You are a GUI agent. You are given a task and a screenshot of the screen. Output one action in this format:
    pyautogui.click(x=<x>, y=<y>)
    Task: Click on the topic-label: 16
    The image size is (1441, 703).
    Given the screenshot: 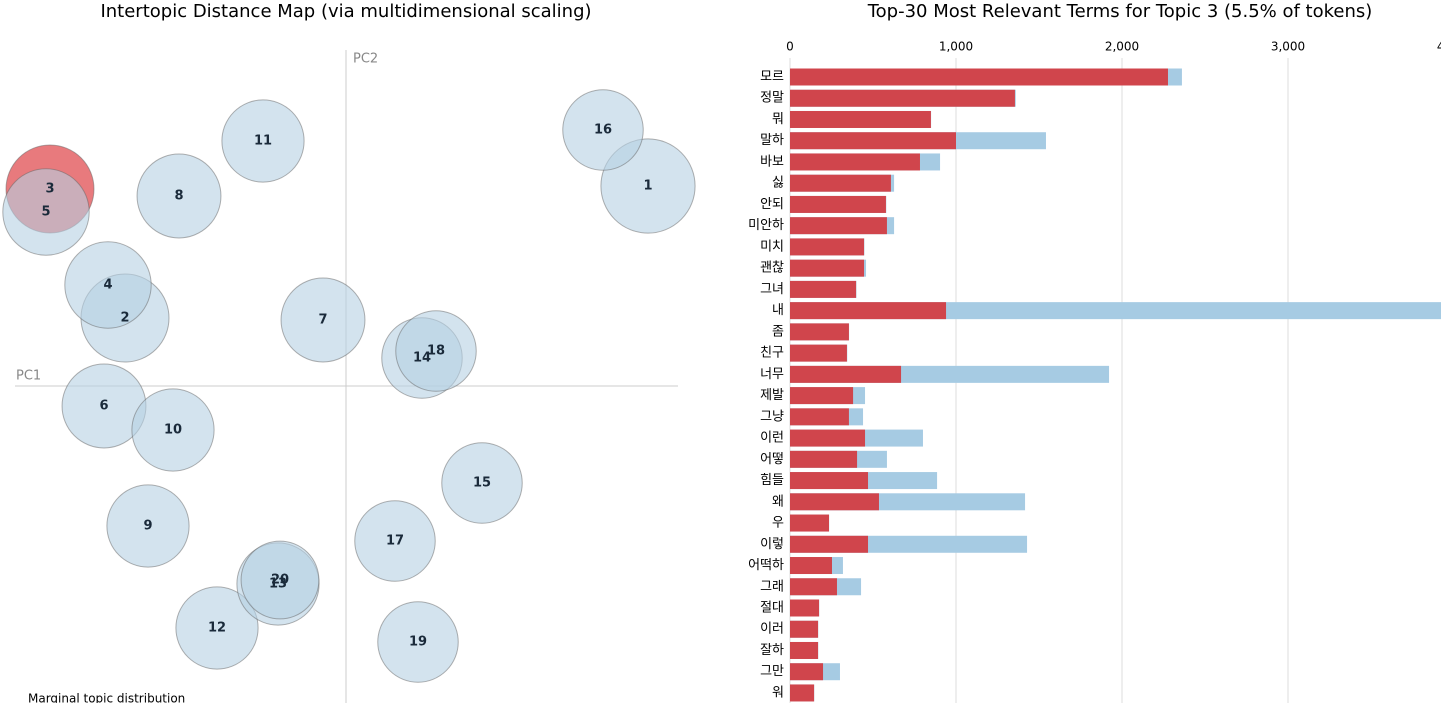 What is the action you would take?
    pyautogui.click(x=603, y=130)
    